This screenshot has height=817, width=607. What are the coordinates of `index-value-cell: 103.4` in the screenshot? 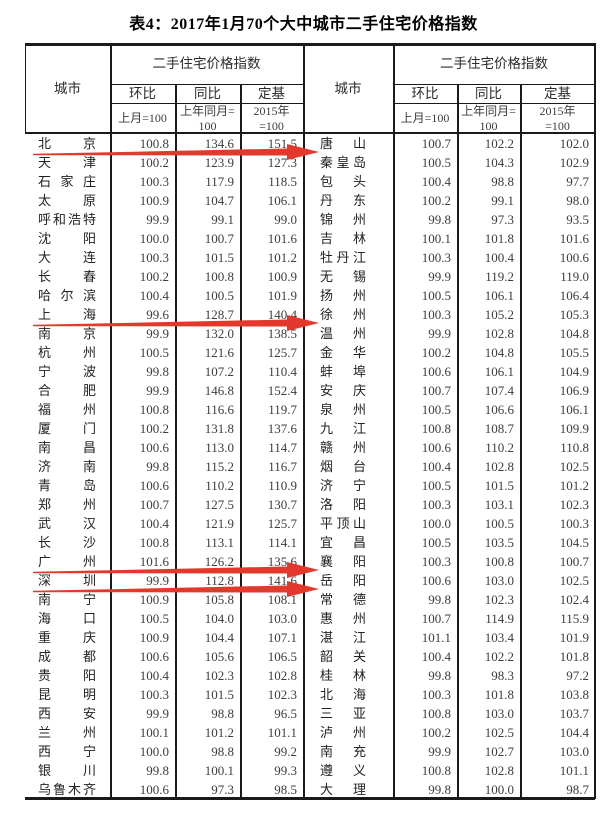 It's located at (499, 637).